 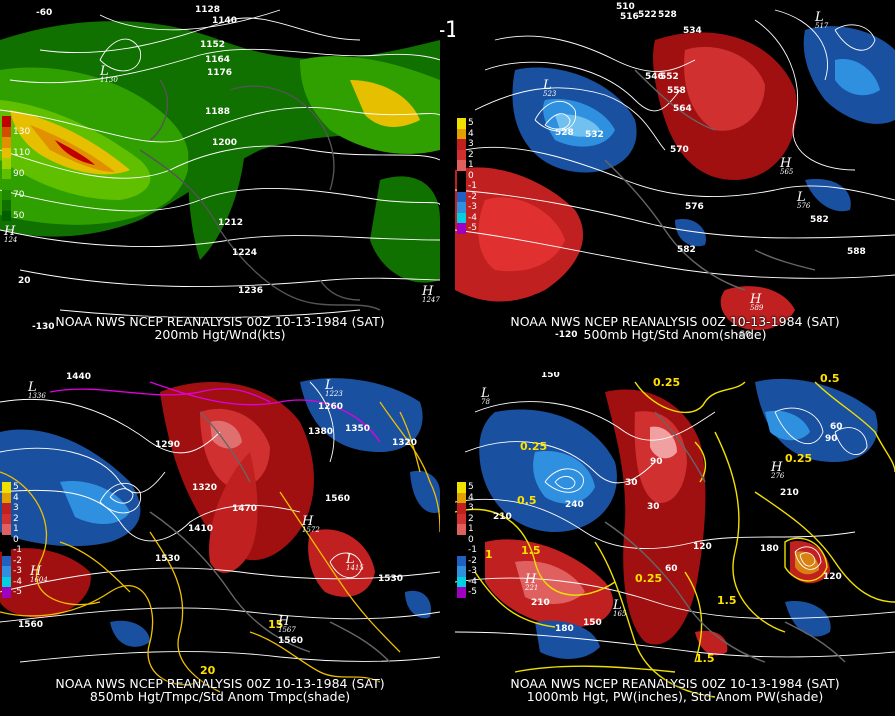 What do you see at coordinates (208, 670) in the screenshot?
I see `temperature-label: 20` at bounding box center [208, 670].